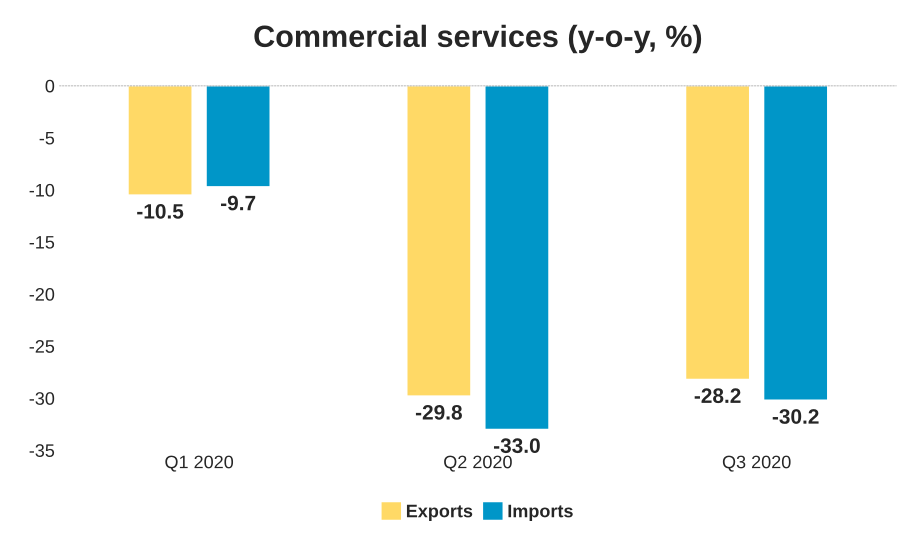 This screenshot has width=919, height=536. Describe the element at coordinates (50, 86) in the screenshot. I see `y-tick-label: 0` at that location.